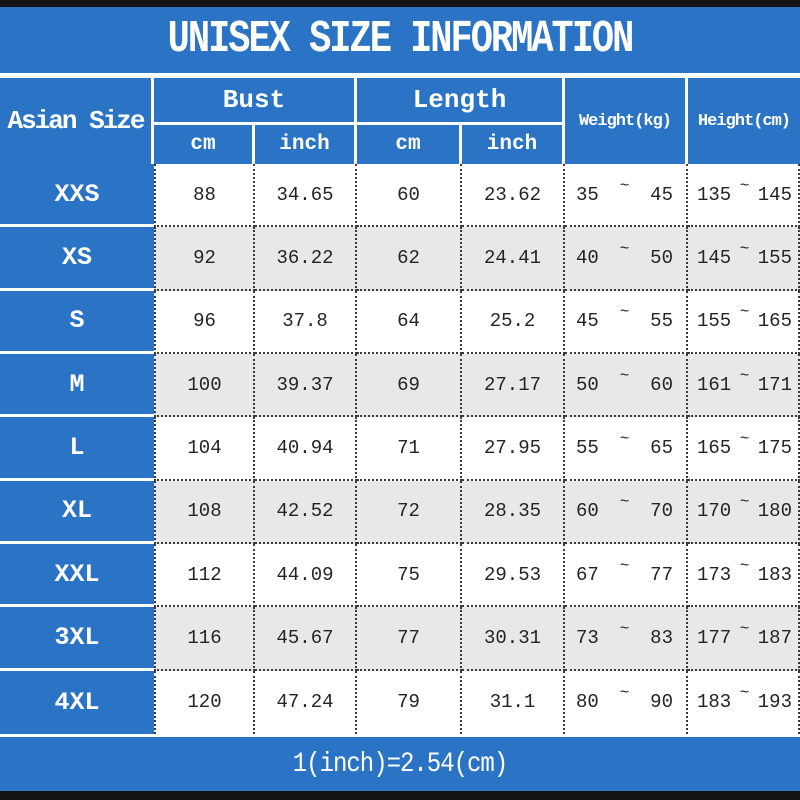  What do you see at coordinates (400, 75) in the screenshot?
I see `title-divider` at bounding box center [400, 75].